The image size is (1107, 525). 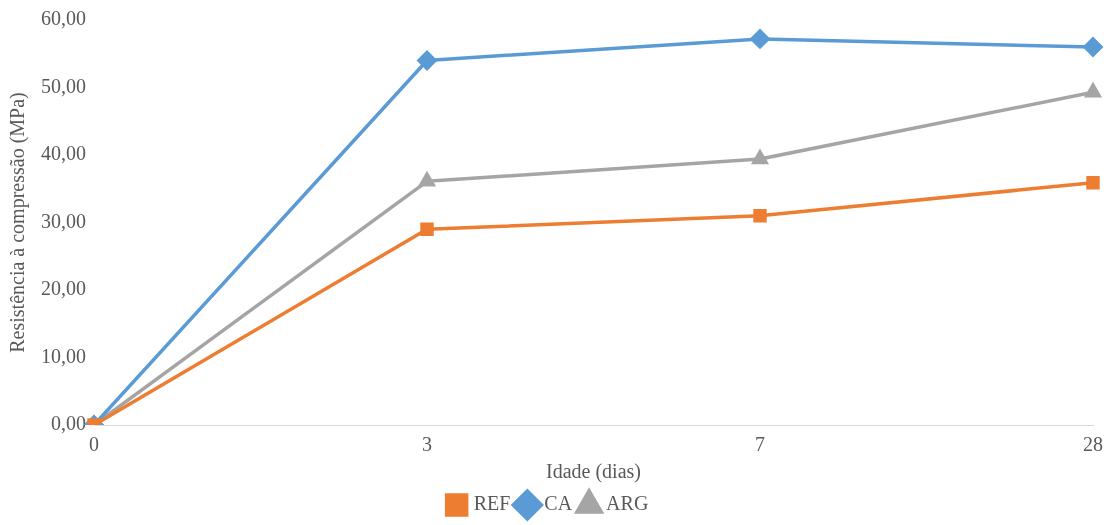 What do you see at coordinates (63, 220) in the screenshot?
I see `y-tick-label: 30,00` at bounding box center [63, 220].